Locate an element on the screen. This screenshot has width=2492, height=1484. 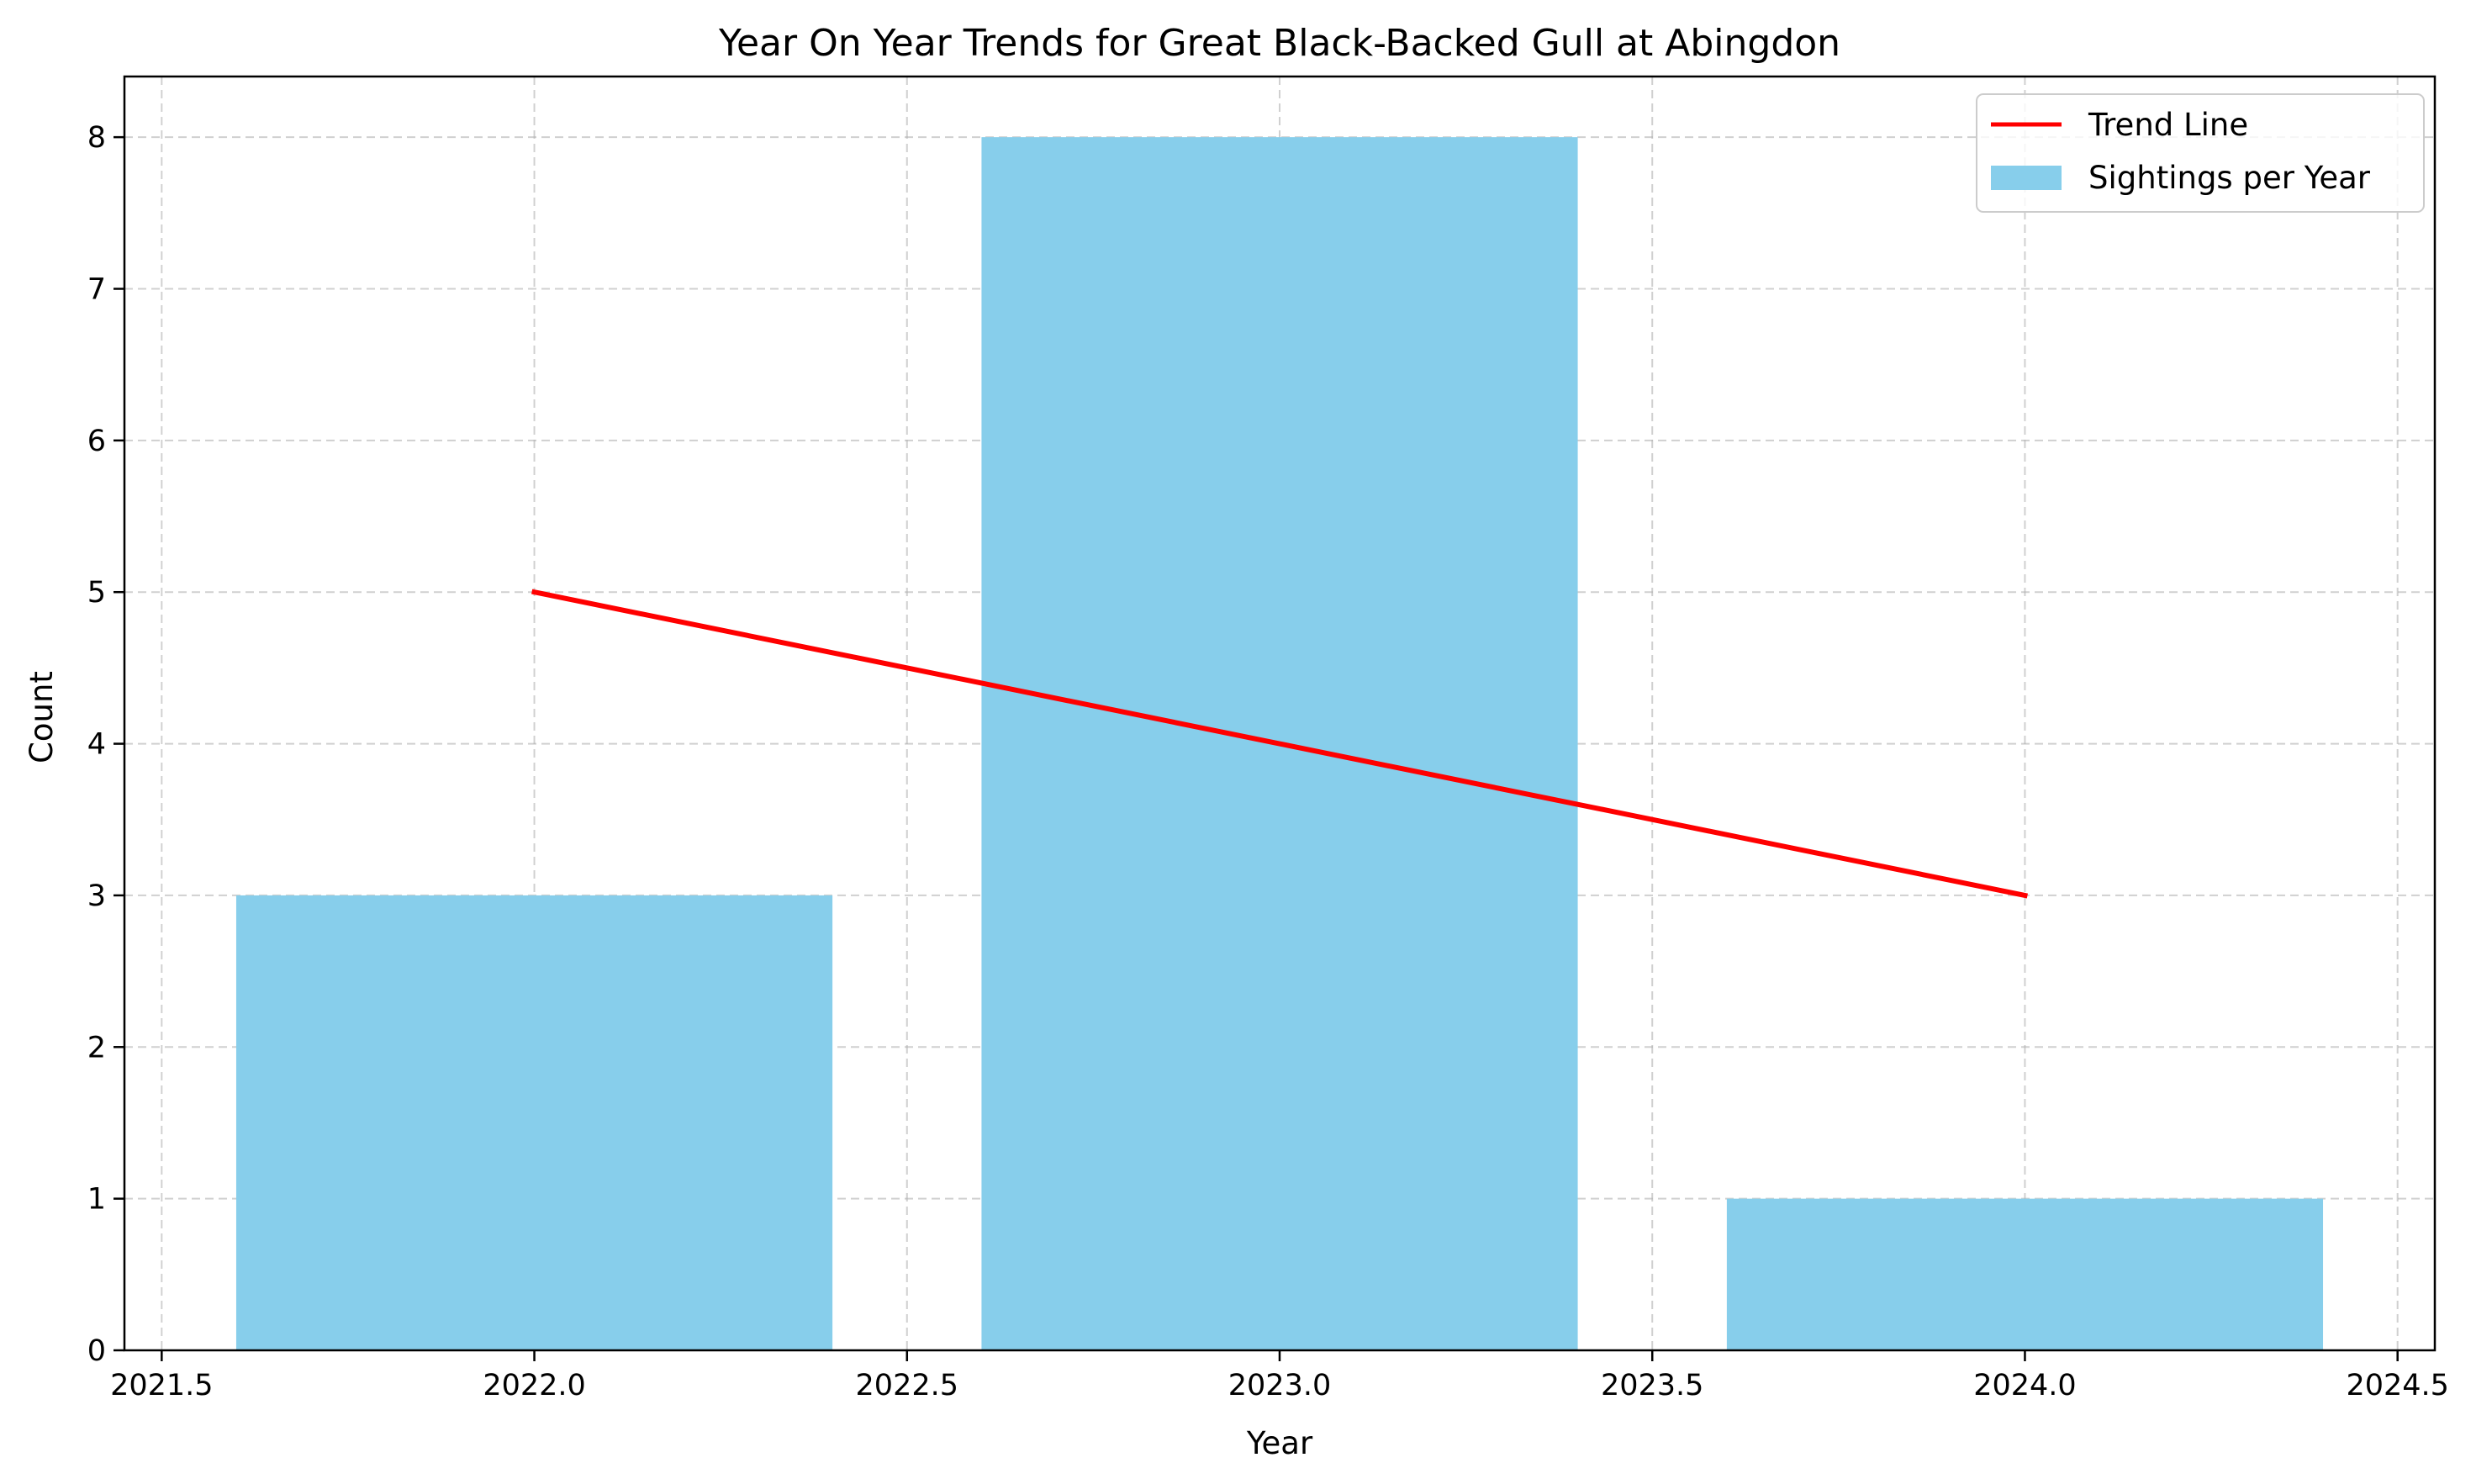
y-tick-label-8: 8 is located at coordinates (96, 138).